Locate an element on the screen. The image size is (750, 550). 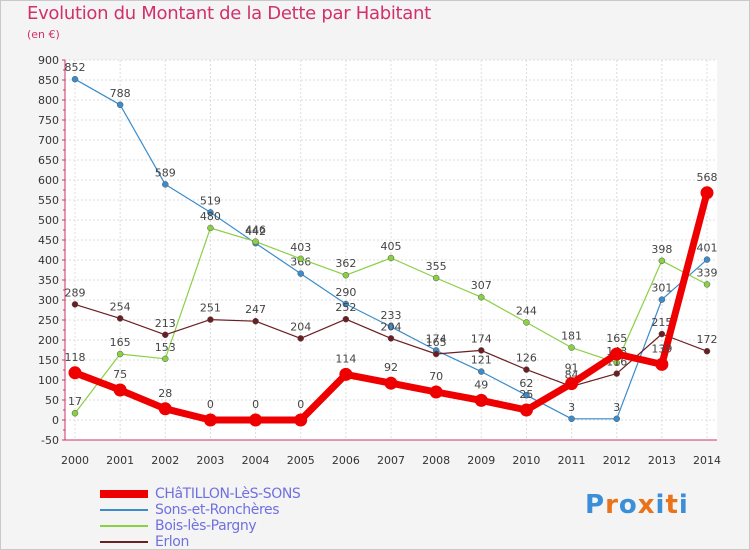
data-label: 442 is located at coordinates (255, 231).